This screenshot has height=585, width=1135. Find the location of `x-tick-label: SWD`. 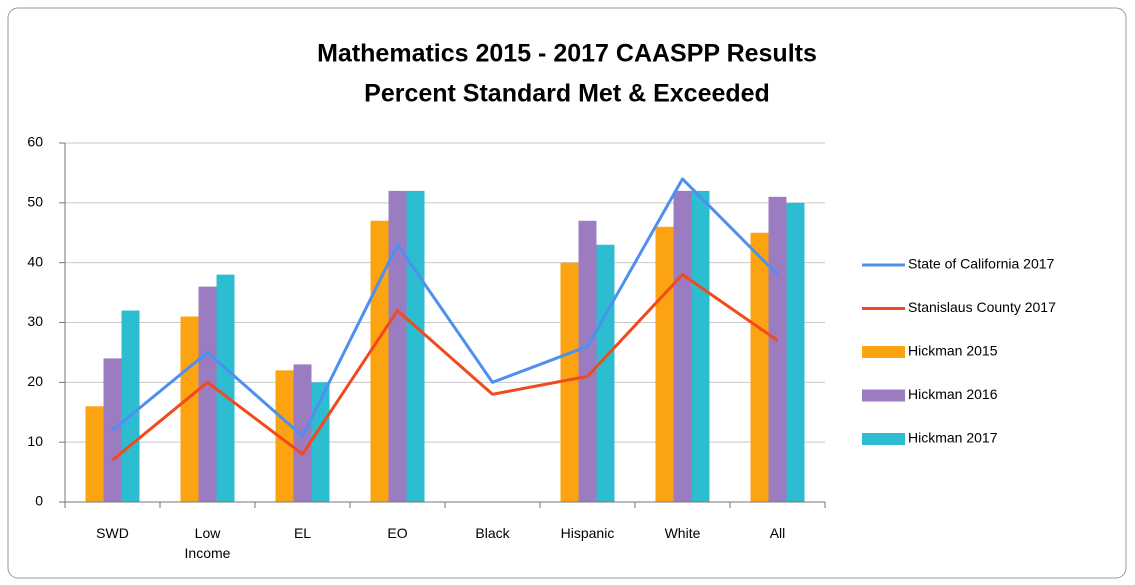

x-tick-label: SWD is located at coordinates (112, 533).